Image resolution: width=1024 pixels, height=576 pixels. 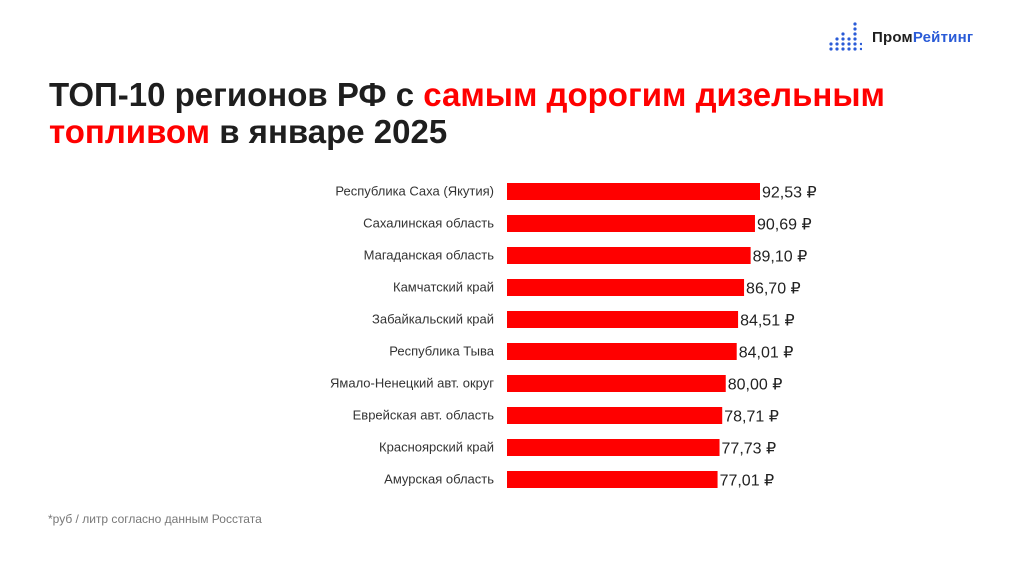 I want to click on category-label: Еврейская авт. область, so click(x=424, y=415).